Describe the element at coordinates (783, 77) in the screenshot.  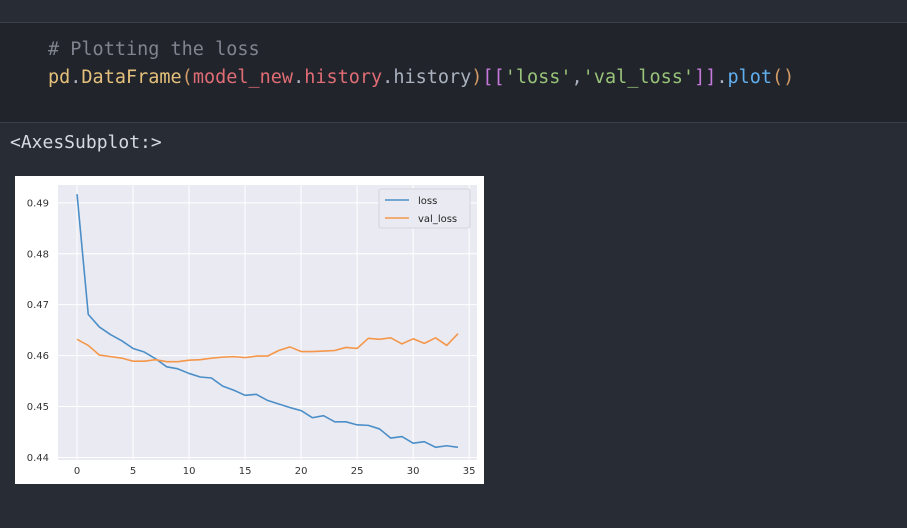
I see `code-token-call-parens: ()` at that location.